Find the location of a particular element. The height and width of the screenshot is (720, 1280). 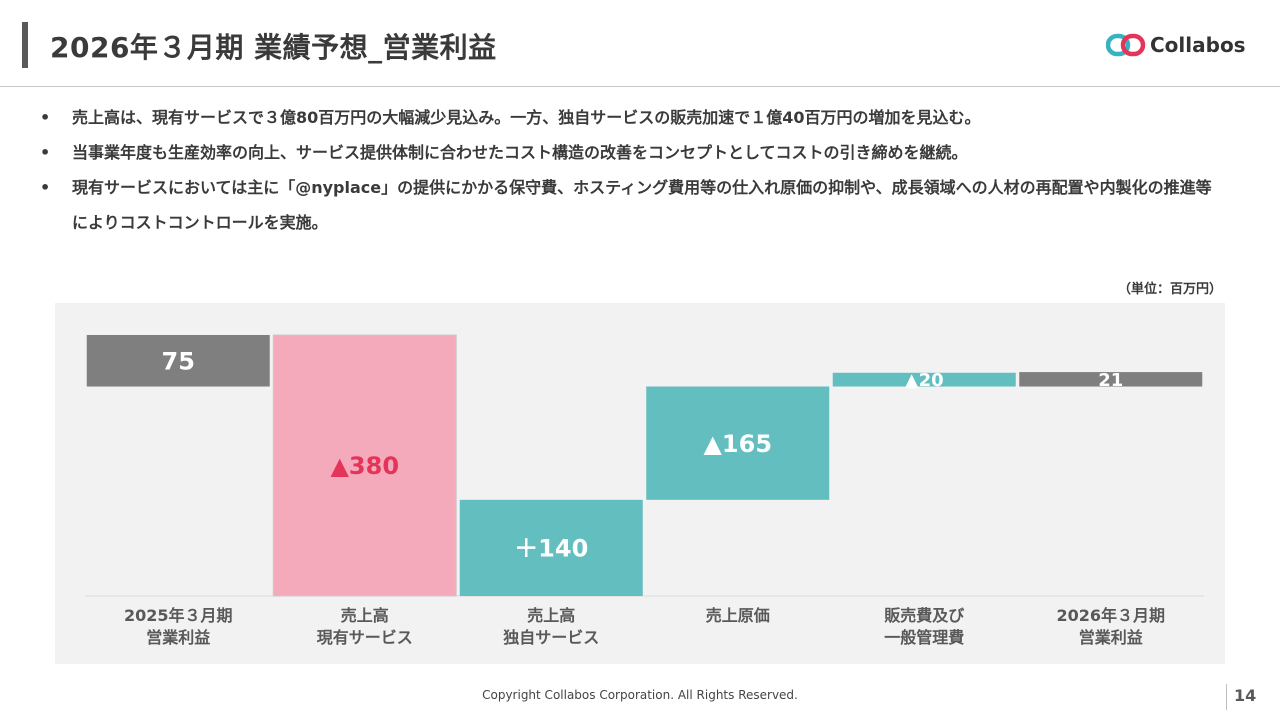

company-logo: Collabos is located at coordinates (1176, 45).